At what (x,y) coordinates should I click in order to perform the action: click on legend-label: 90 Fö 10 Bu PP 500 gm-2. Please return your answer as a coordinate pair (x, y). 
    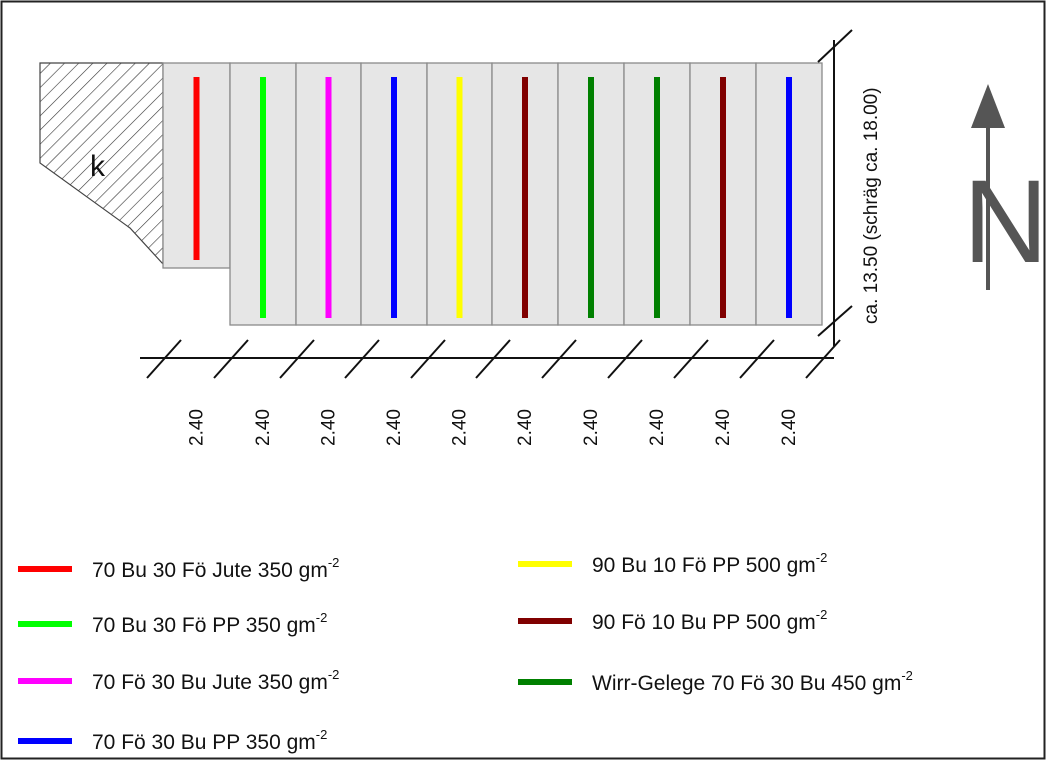
    Looking at the image, I should click on (709, 620).